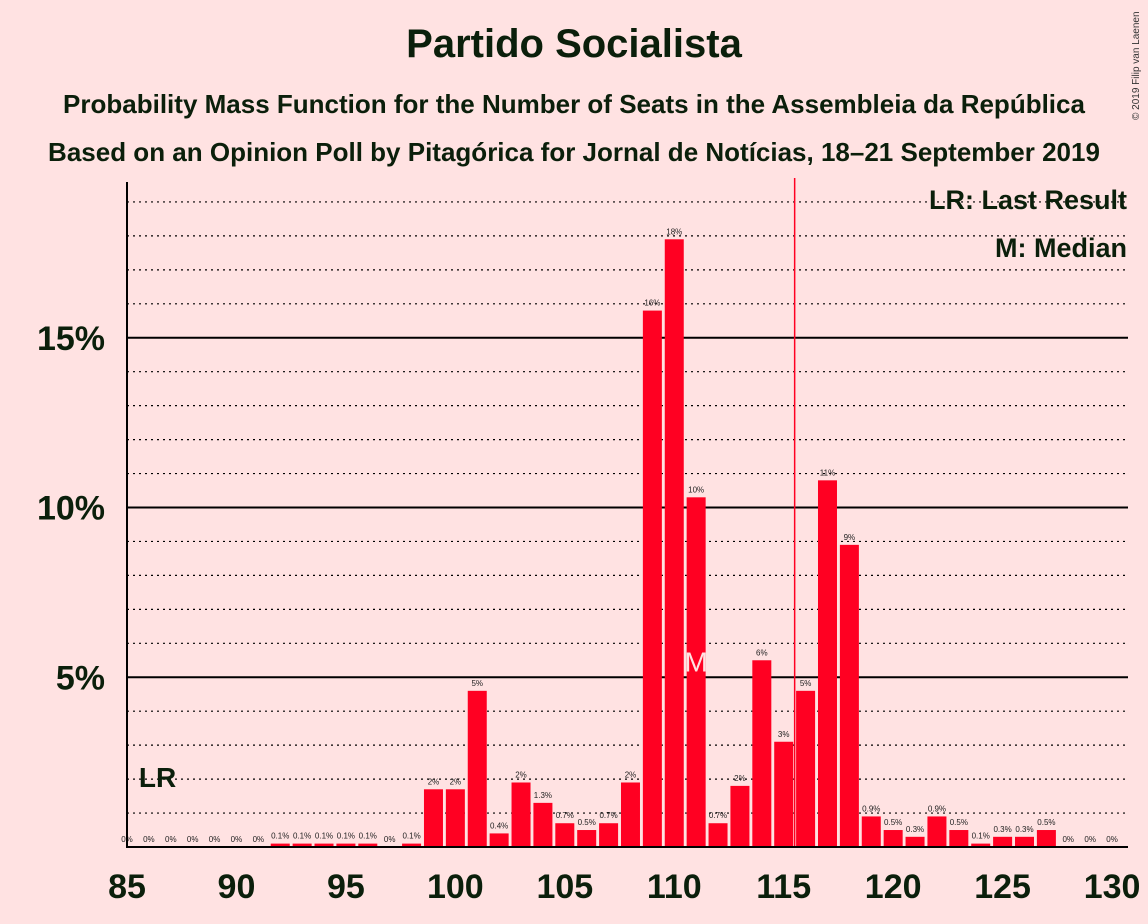  What do you see at coordinates (215, 839) in the screenshot?
I see `data-label-seat-89: 0%` at bounding box center [215, 839].